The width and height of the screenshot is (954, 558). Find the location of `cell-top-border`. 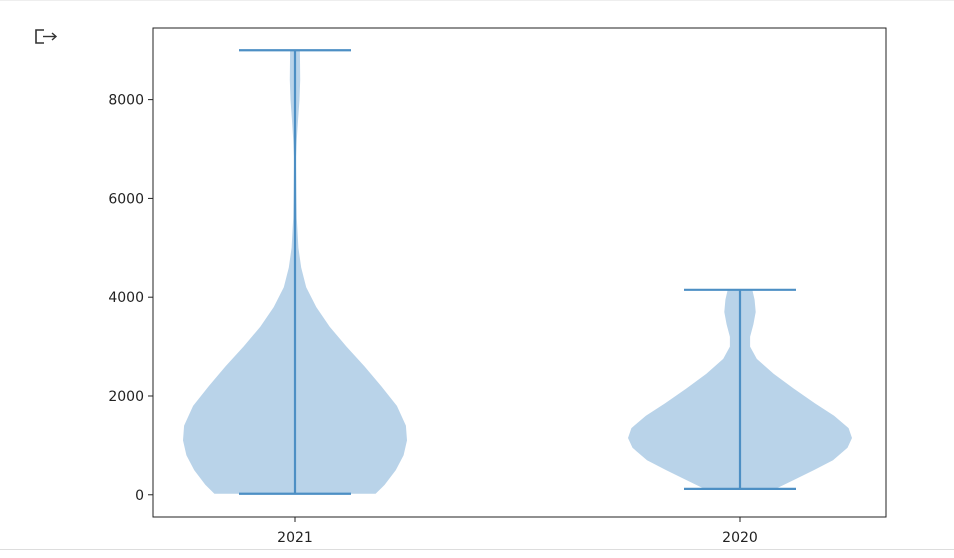

cell-top-border is located at coordinates (477, 0).